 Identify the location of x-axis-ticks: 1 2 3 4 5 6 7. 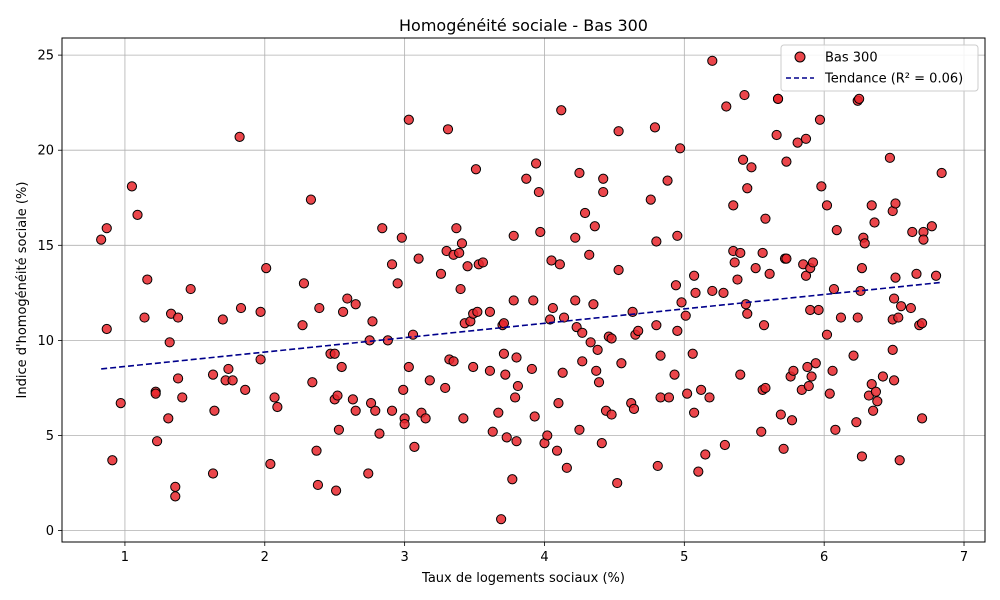
(544, 553).